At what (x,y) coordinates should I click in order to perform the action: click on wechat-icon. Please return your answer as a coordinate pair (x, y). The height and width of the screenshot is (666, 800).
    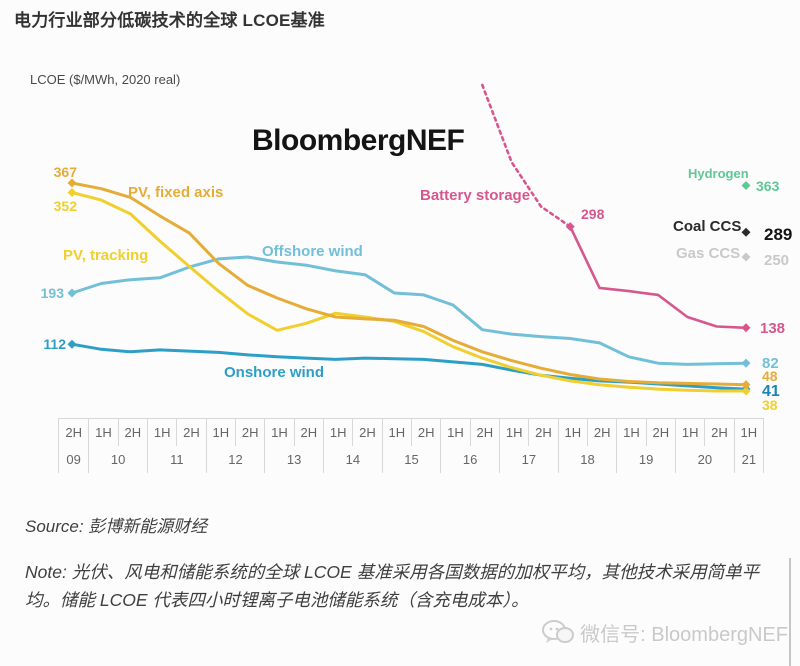
    Looking at the image, I should click on (558, 631).